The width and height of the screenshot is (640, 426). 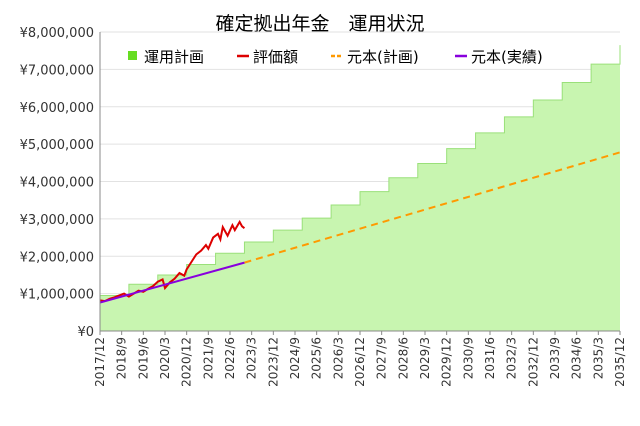 What do you see at coordinates (425, 358) in the screenshot?
I see `x-tick-label: 2029/3` at bounding box center [425, 358].